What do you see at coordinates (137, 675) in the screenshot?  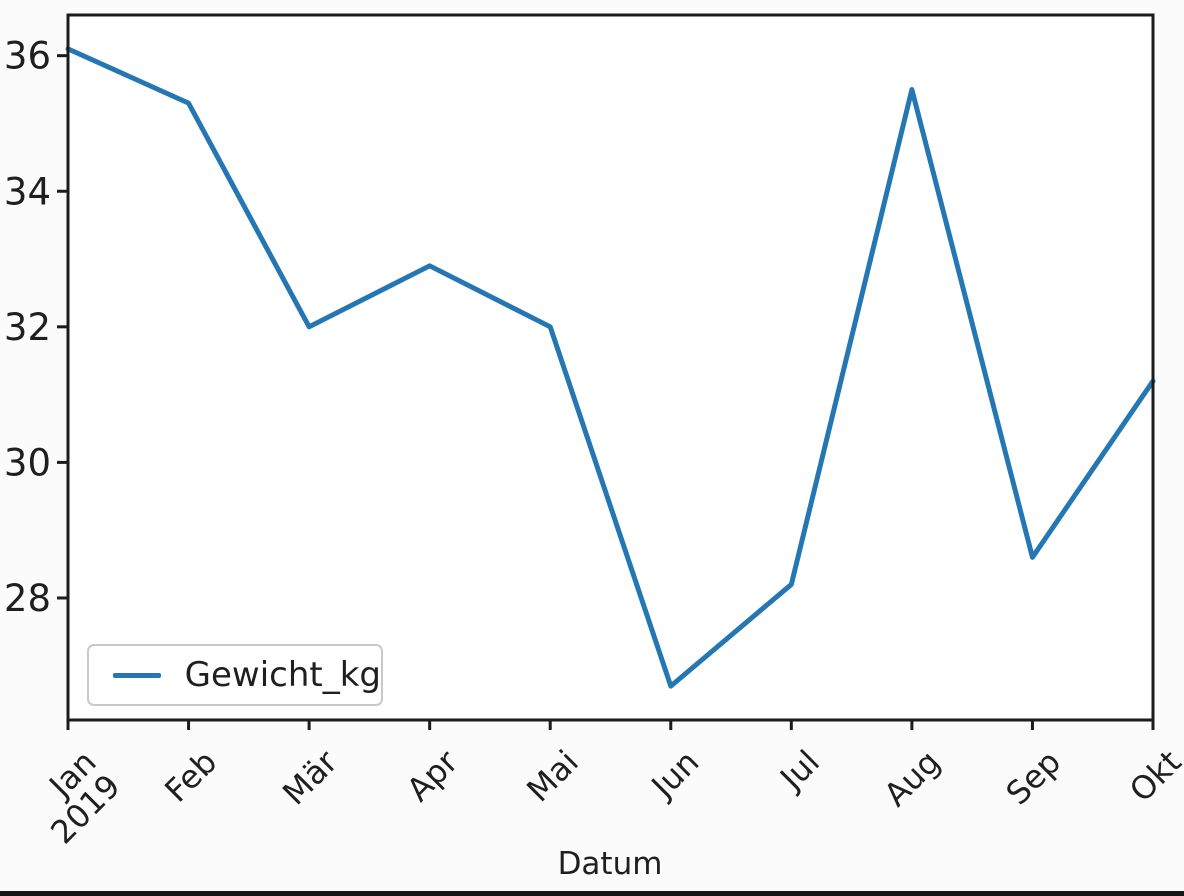 I see `legend-line-sample` at bounding box center [137, 675].